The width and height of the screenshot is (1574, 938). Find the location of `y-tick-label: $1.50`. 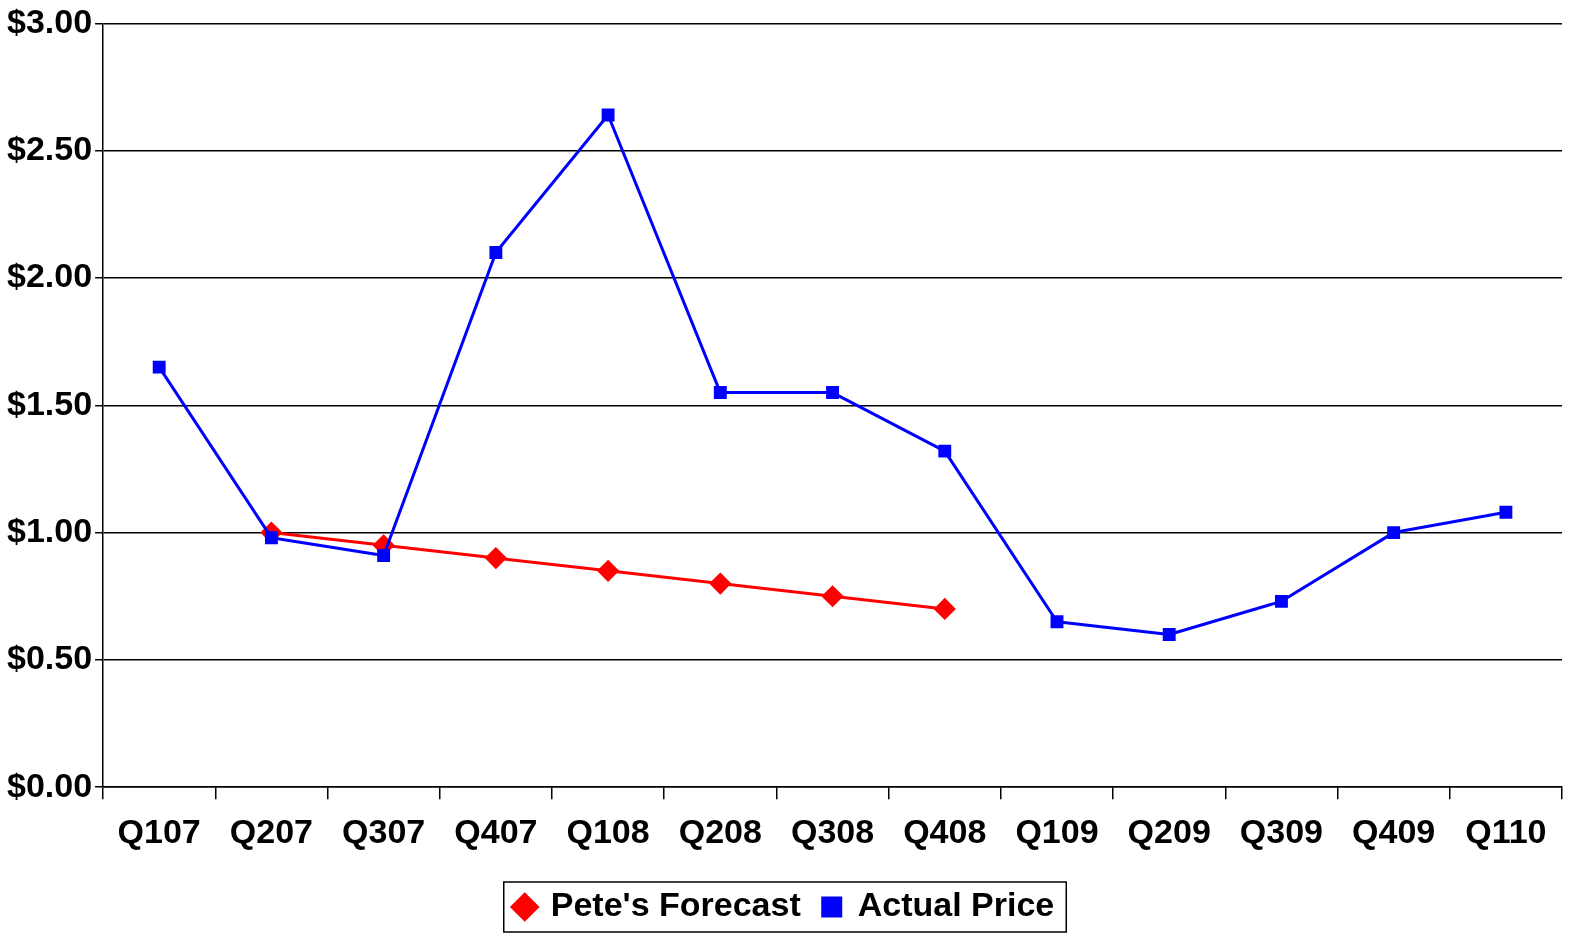

y-tick-label: $1.50 is located at coordinates (49, 402).